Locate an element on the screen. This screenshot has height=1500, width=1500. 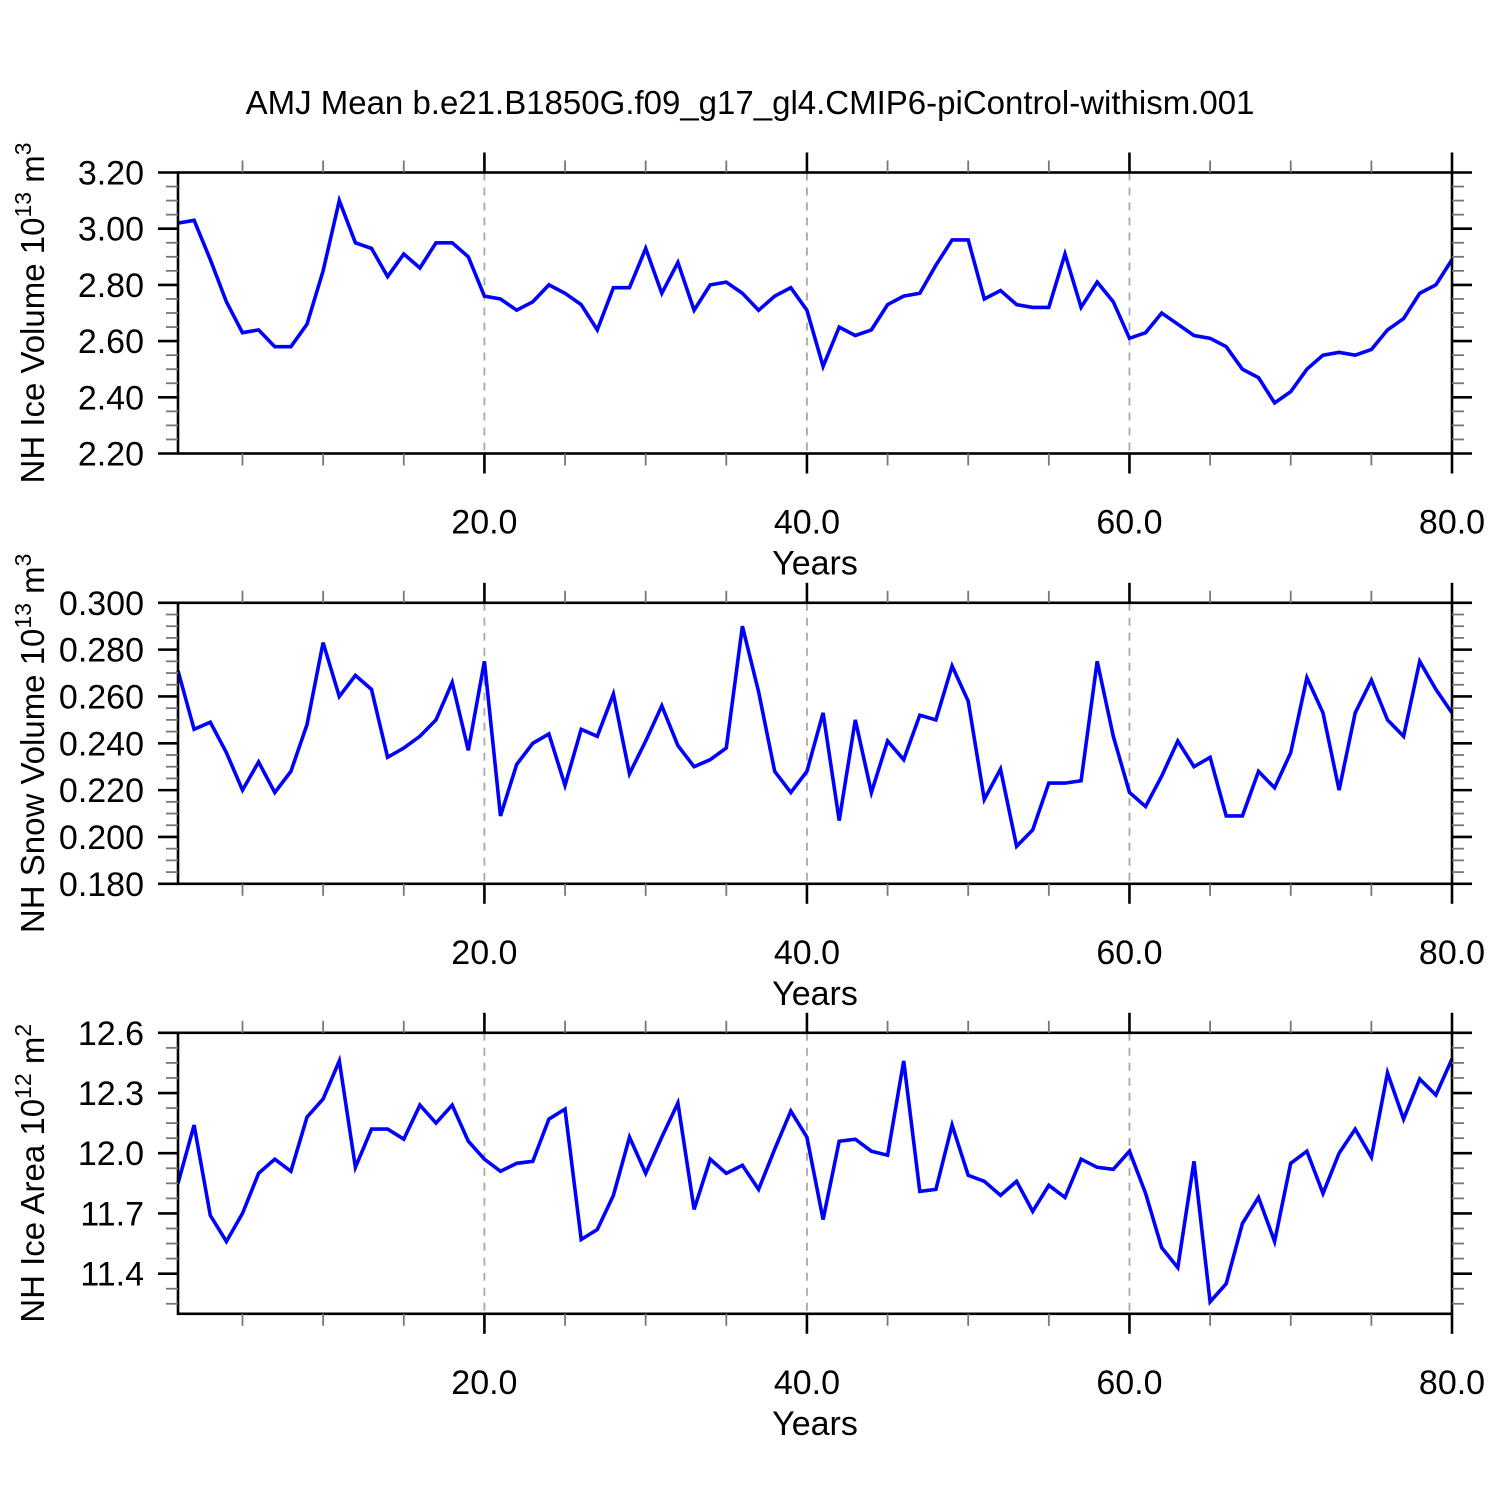
y-tick-label: 0.220 is located at coordinates (101, 791).